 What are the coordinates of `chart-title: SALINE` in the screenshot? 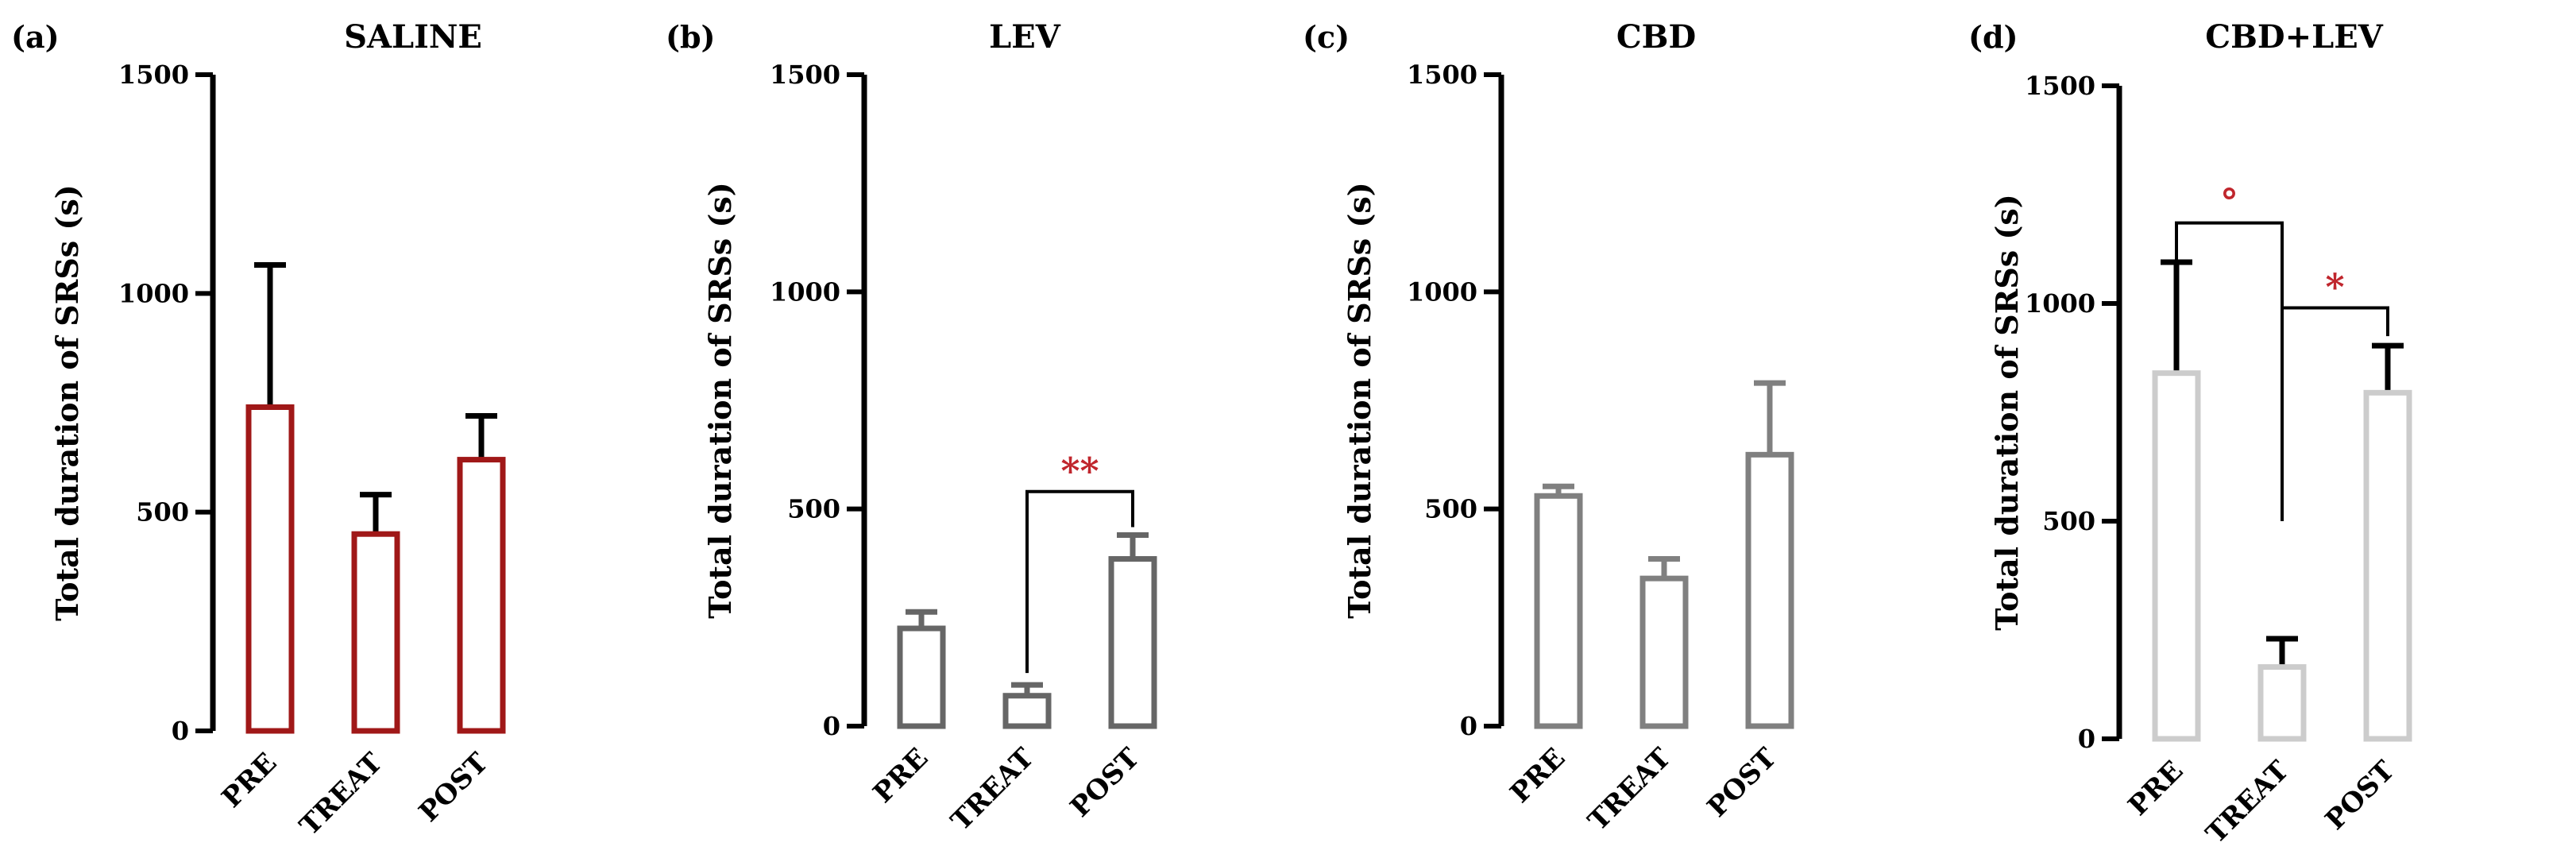 It's located at (413, 37).